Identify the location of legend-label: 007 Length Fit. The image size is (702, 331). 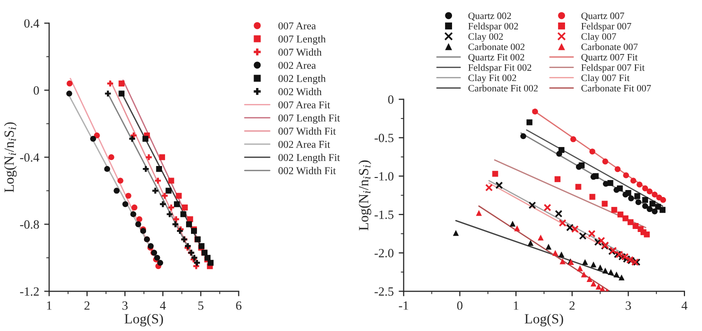
(309, 119).